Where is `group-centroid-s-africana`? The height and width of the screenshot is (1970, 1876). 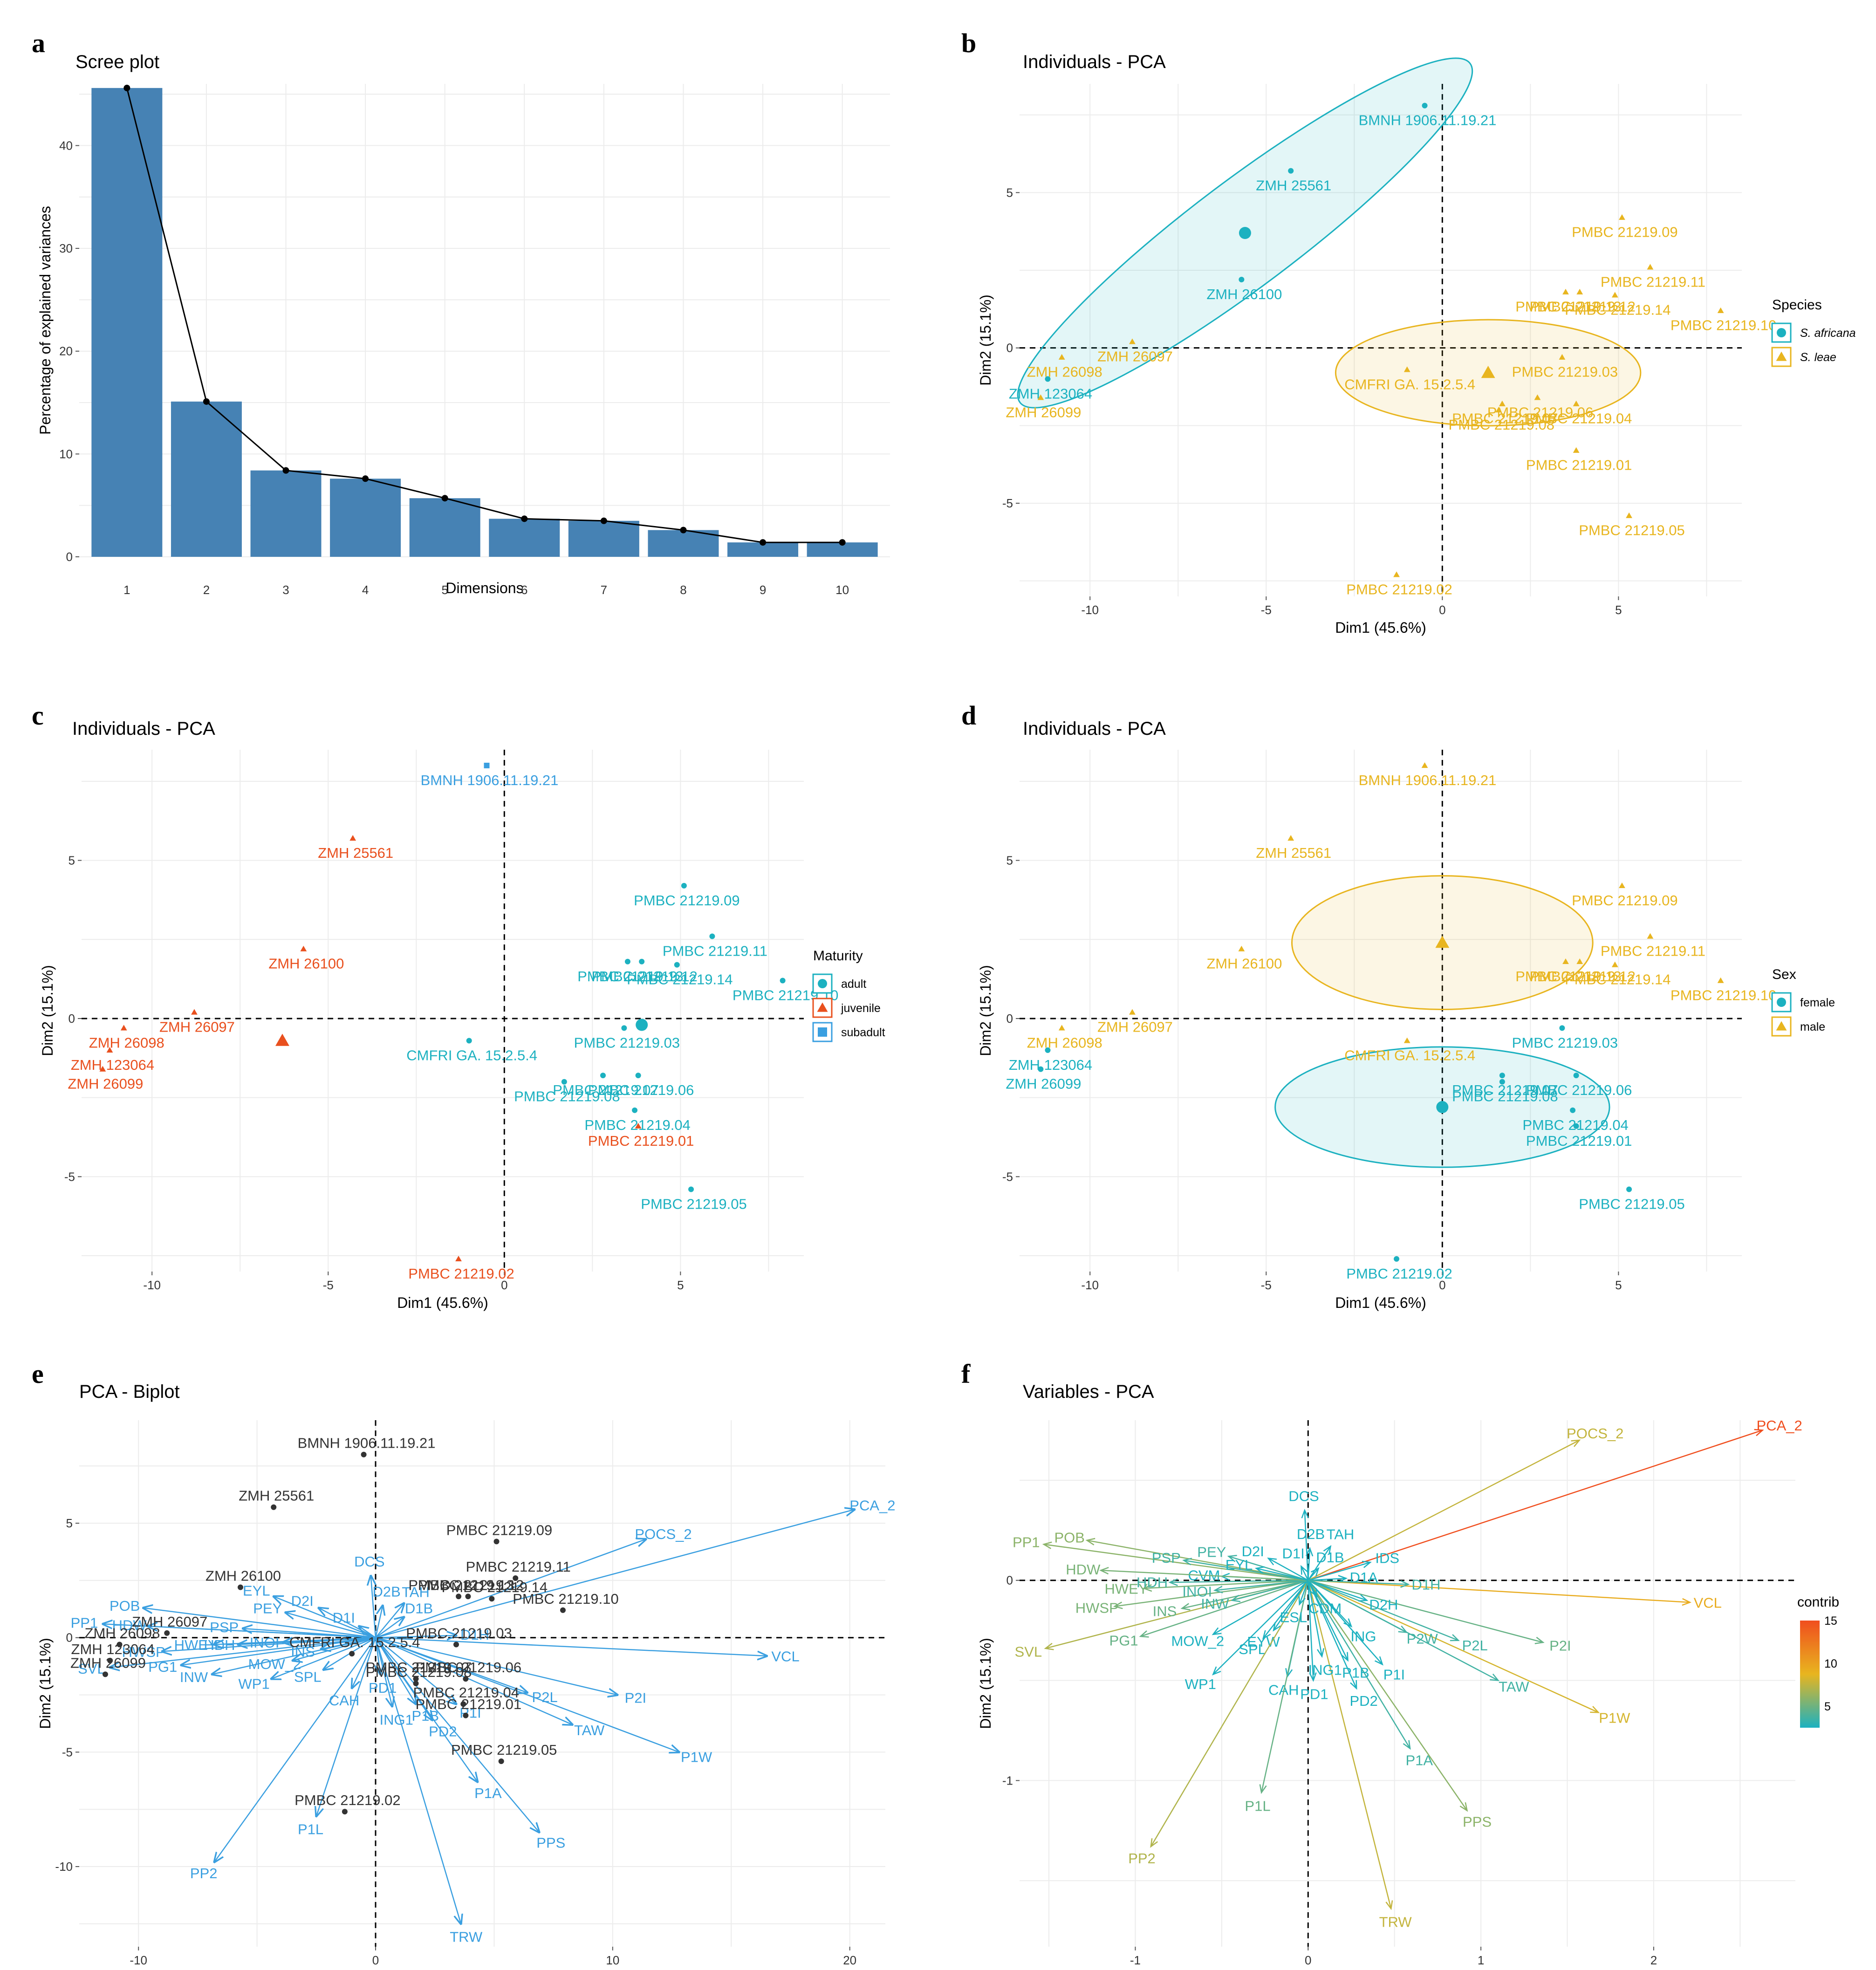 group-centroid-s-africana is located at coordinates (1245, 233).